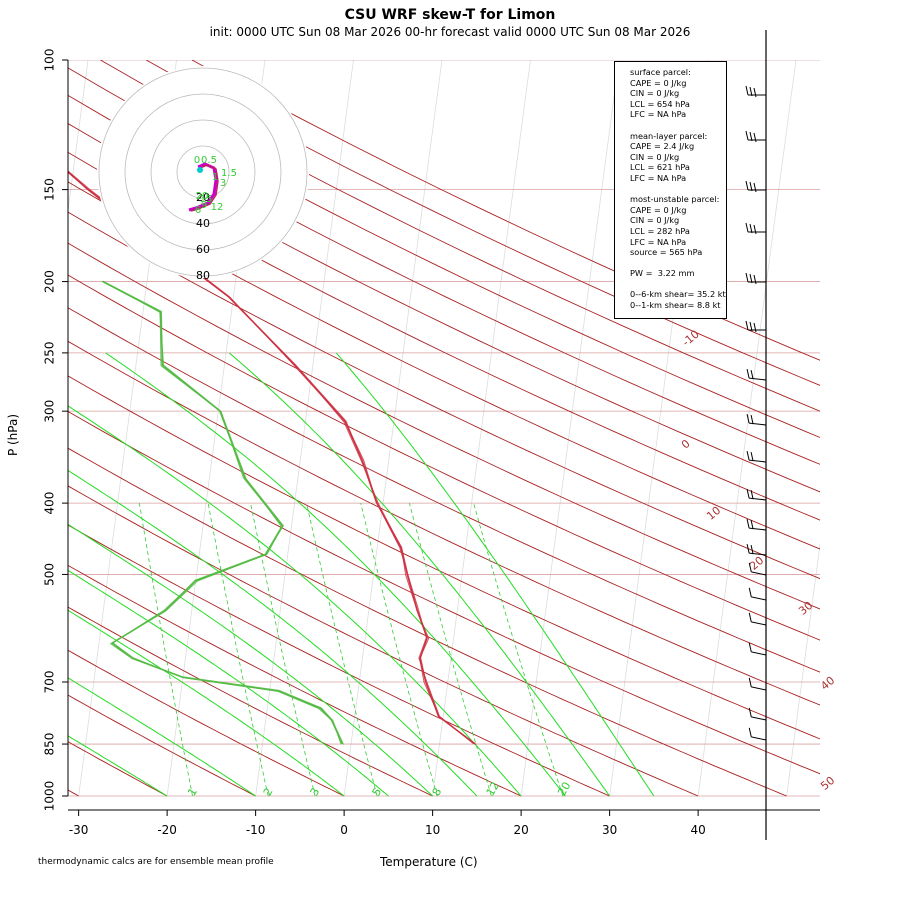 Image resolution: width=900 pixels, height=900 pixels. Describe the element at coordinates (50, 352) in the screenshot. I see `y-tick-label: 250` at that location.